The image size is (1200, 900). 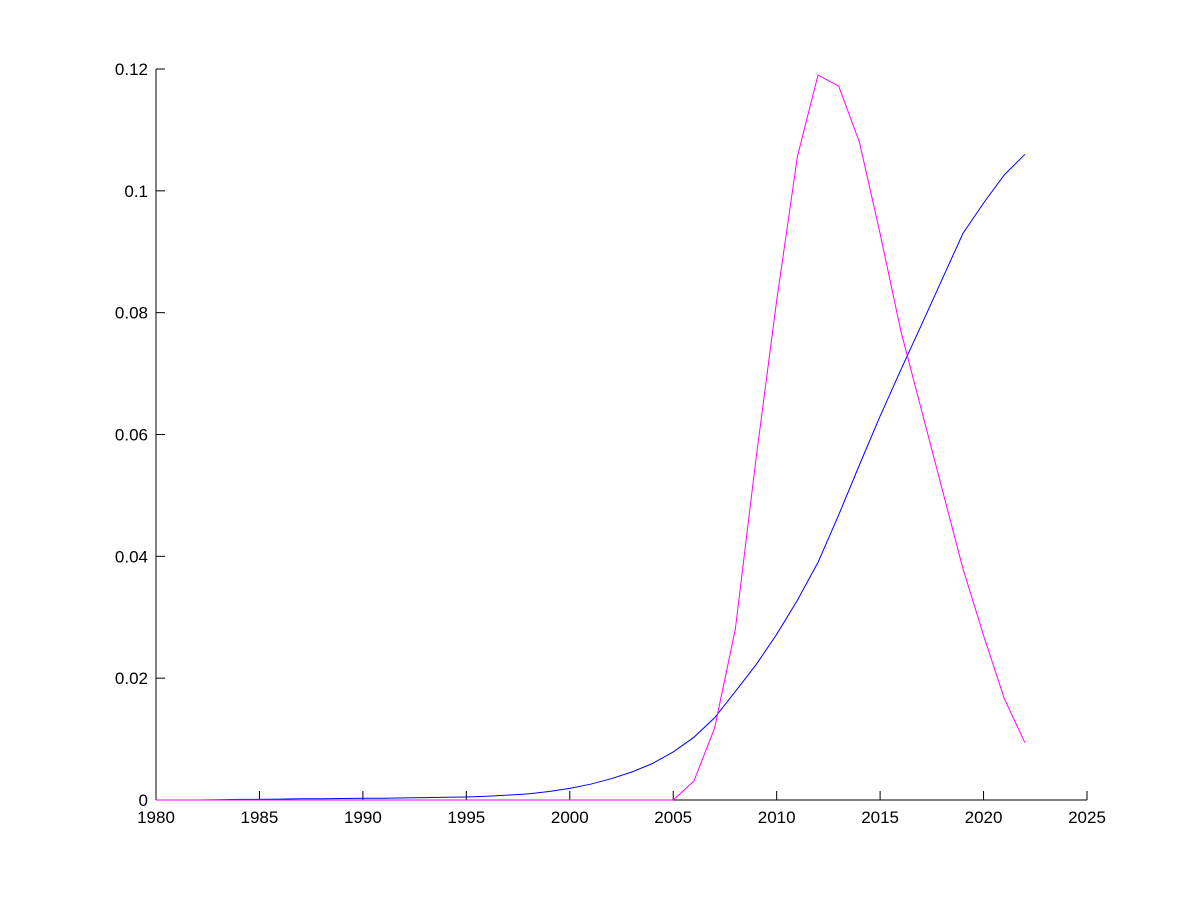 I want to click on x-tick-label: 2000, so click(x=570, y=817).